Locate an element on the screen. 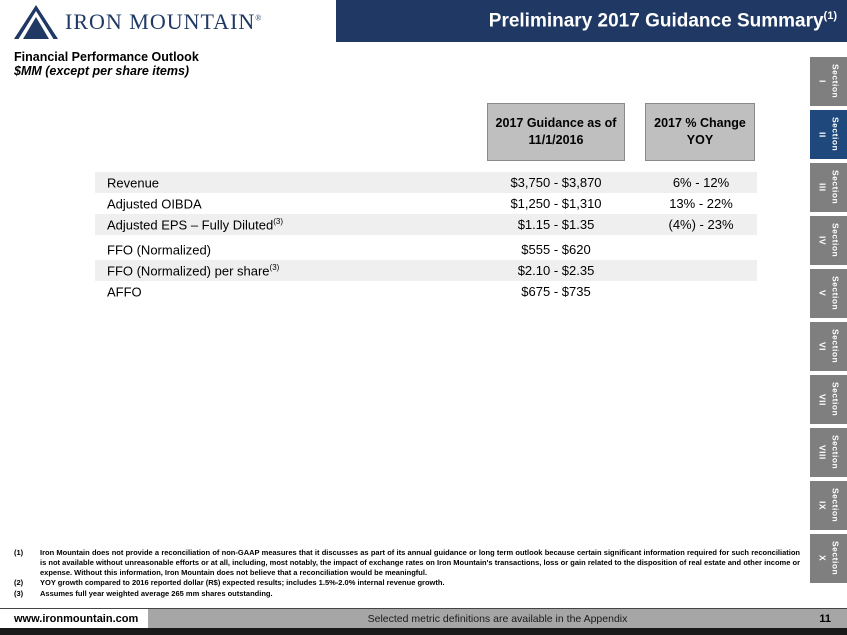 This screenshot has width=847, height=635. footer-left: www.ironmountain.com is located at coordinates (74, 618).